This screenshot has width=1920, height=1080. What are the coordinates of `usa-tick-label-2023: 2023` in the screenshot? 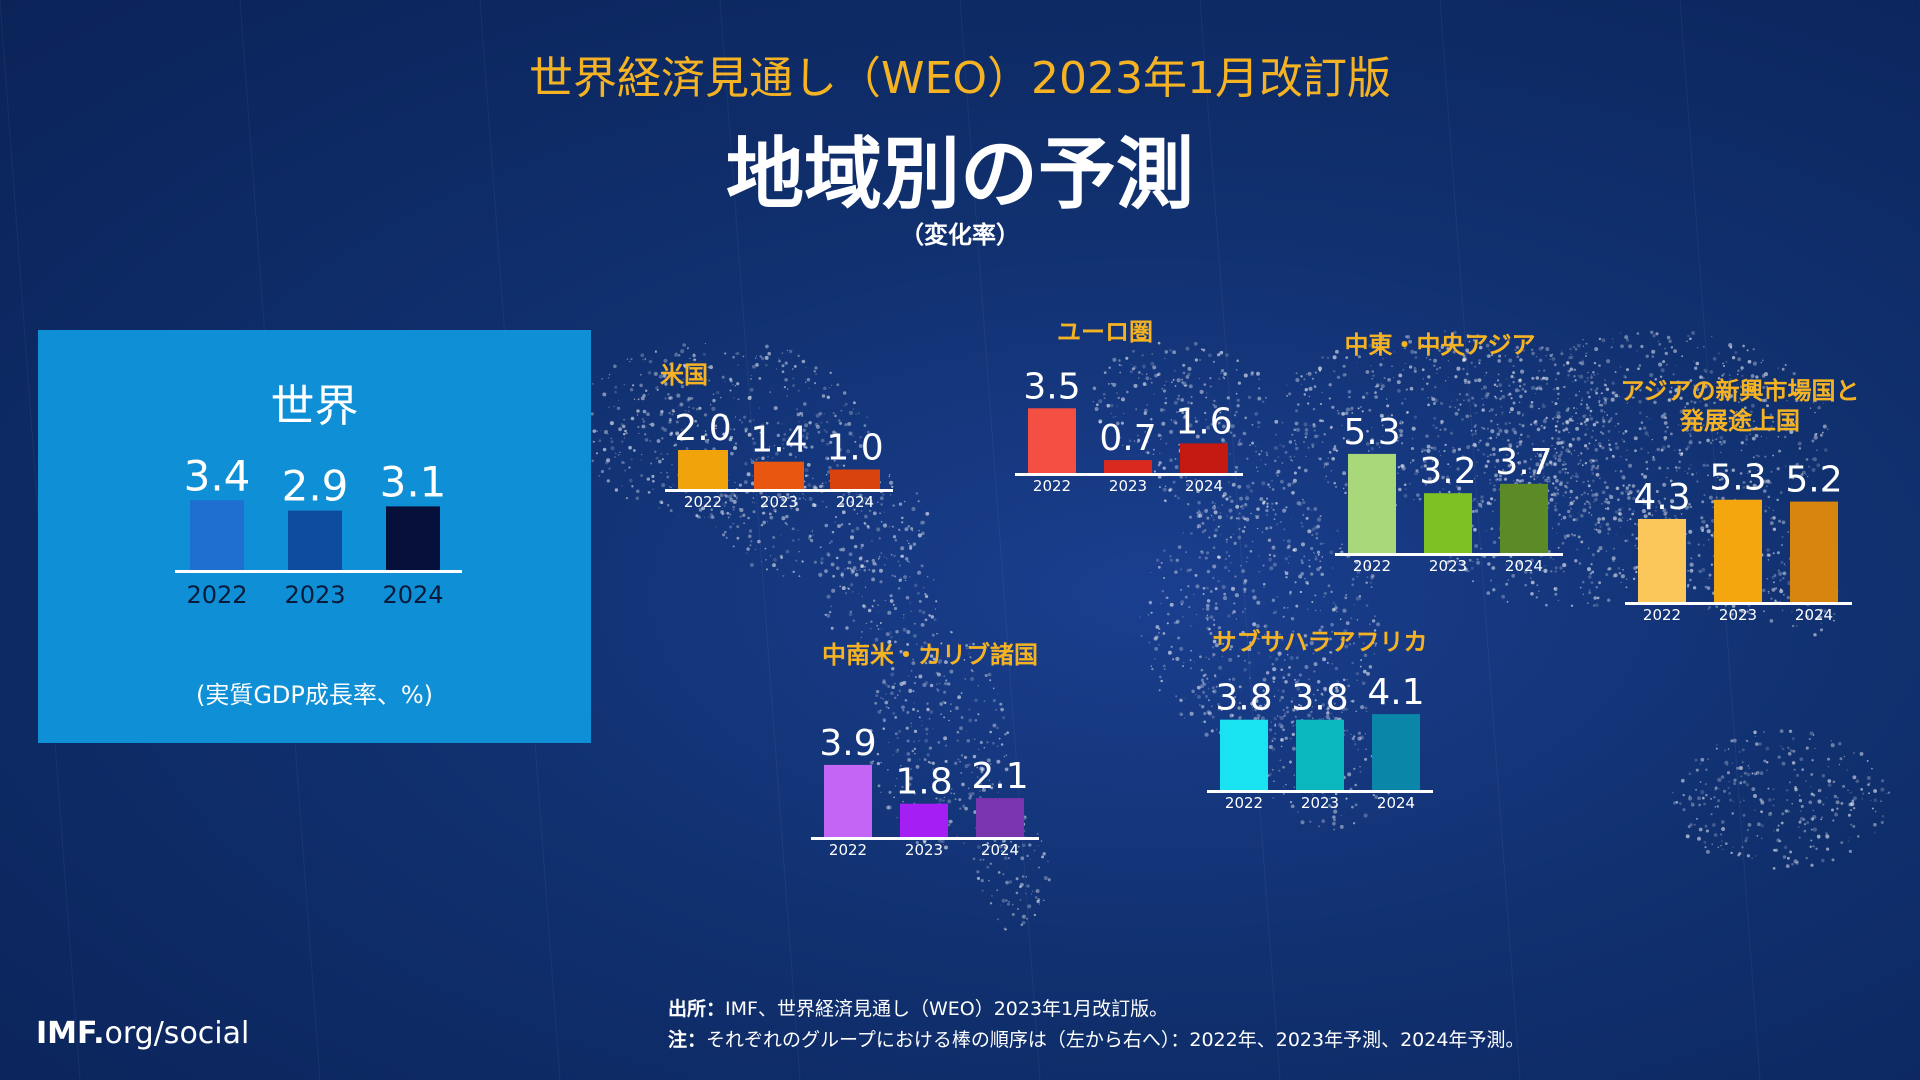 It's located at (779, 502).